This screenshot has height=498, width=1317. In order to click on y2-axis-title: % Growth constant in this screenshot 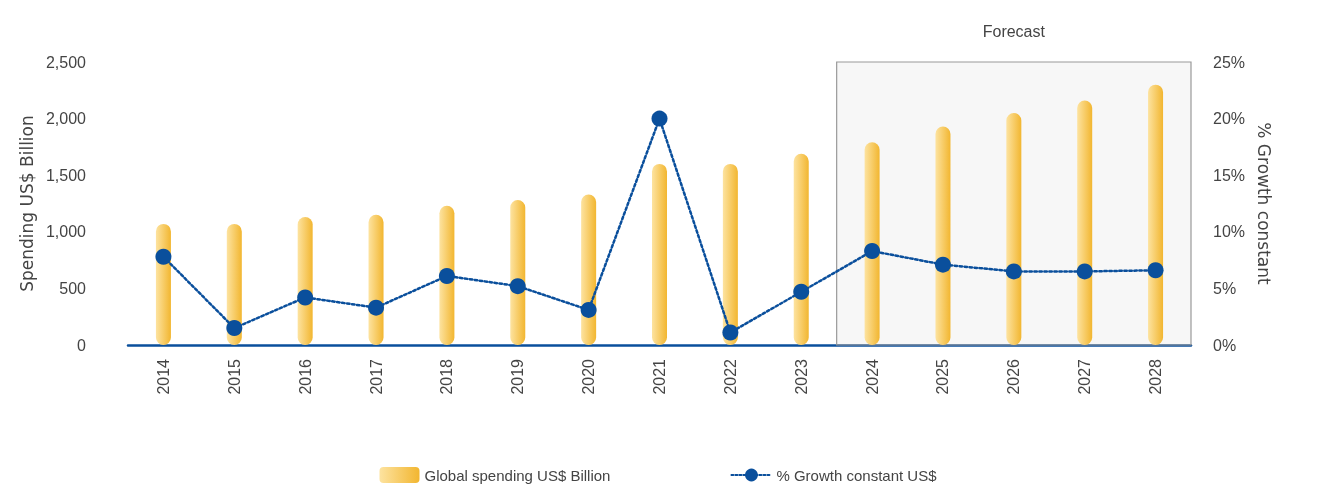, I will do `click(1264, 204)`.